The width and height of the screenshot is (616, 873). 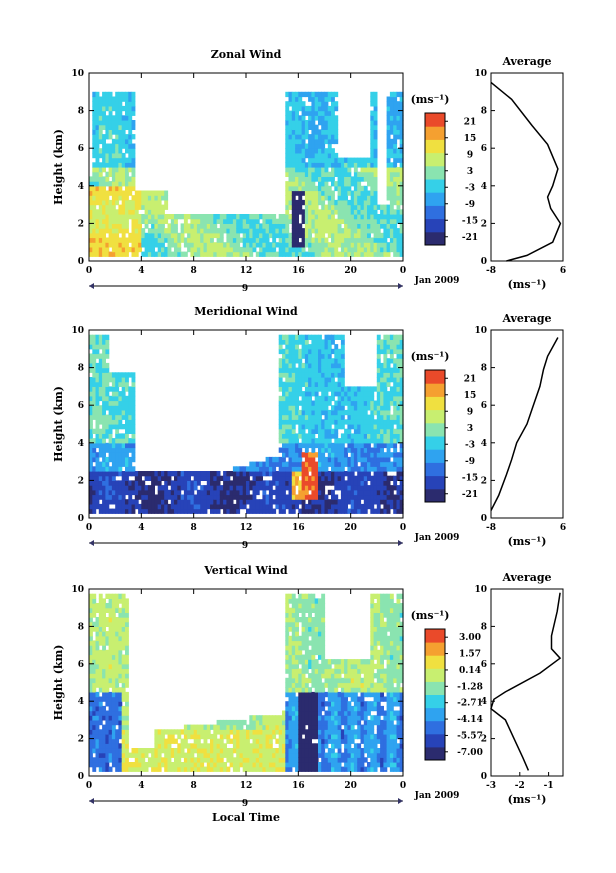 I want to click on average-profile-line, so click(x=524, y=424).